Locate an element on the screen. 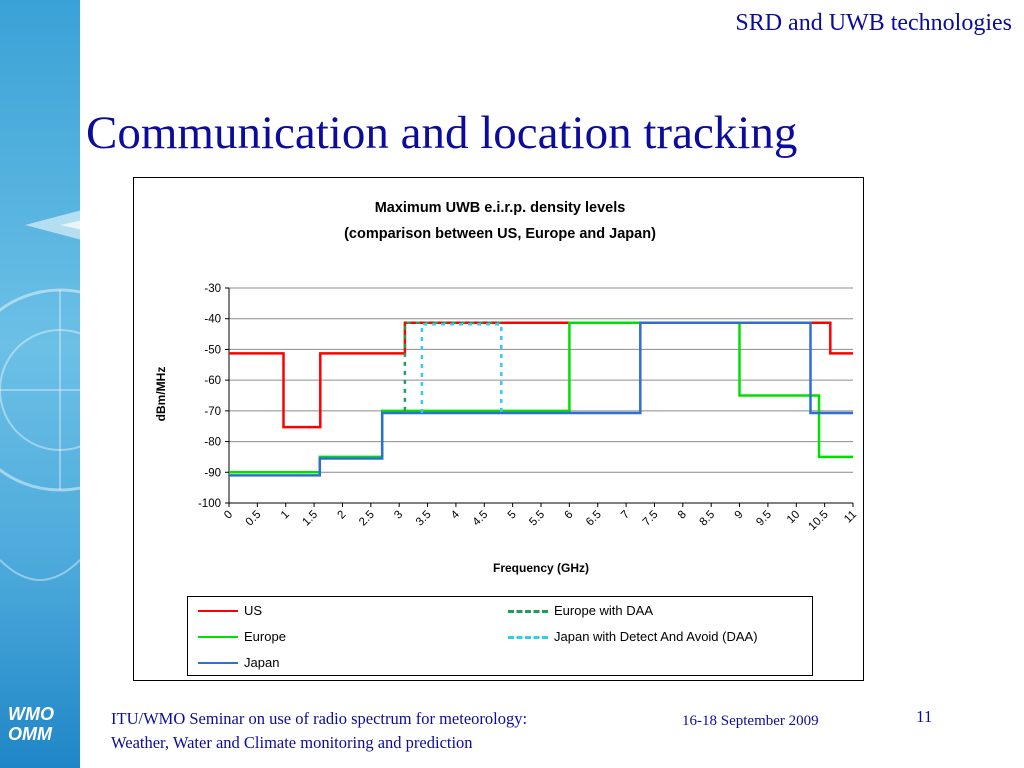 The height and width of the screenshot is (768, 1024). x-tick-label: 10.5 is located at coordinates (818, 521).